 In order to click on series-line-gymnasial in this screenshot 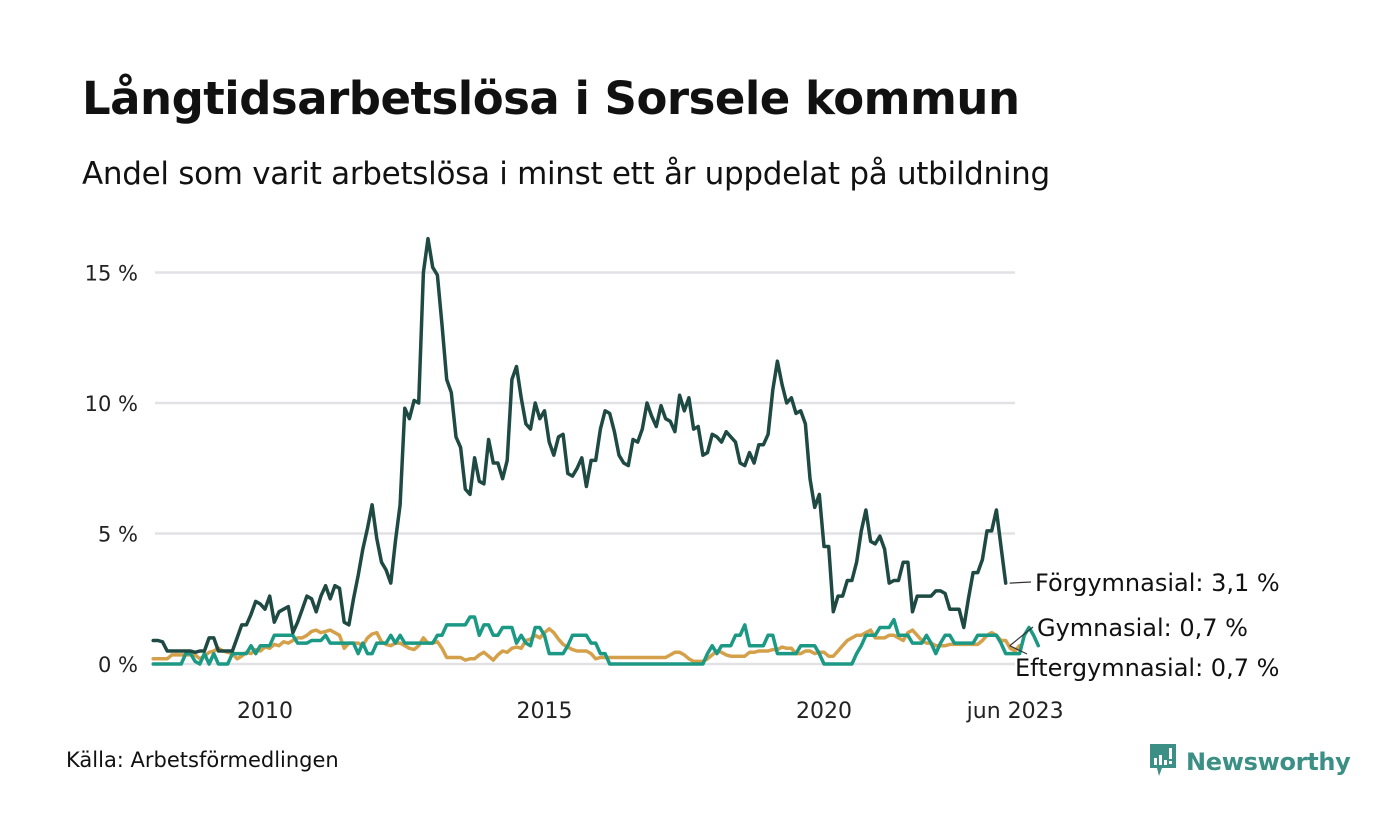, I will do `click(596, 640)`.